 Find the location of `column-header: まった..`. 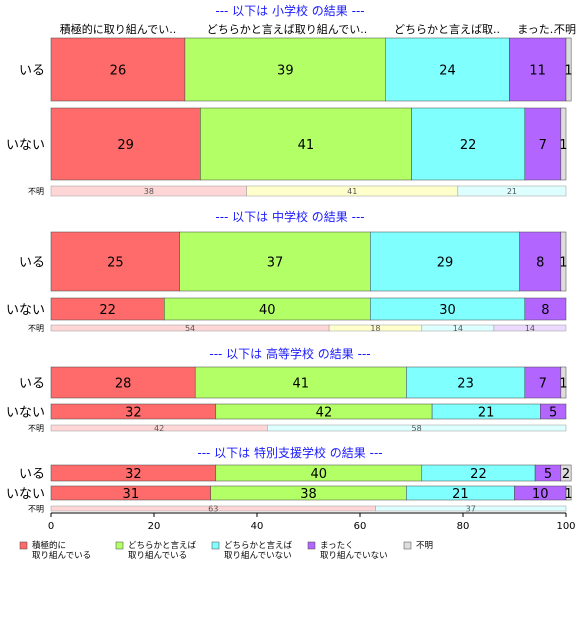

column-header: まった.. is located at coordinates (537, 29).